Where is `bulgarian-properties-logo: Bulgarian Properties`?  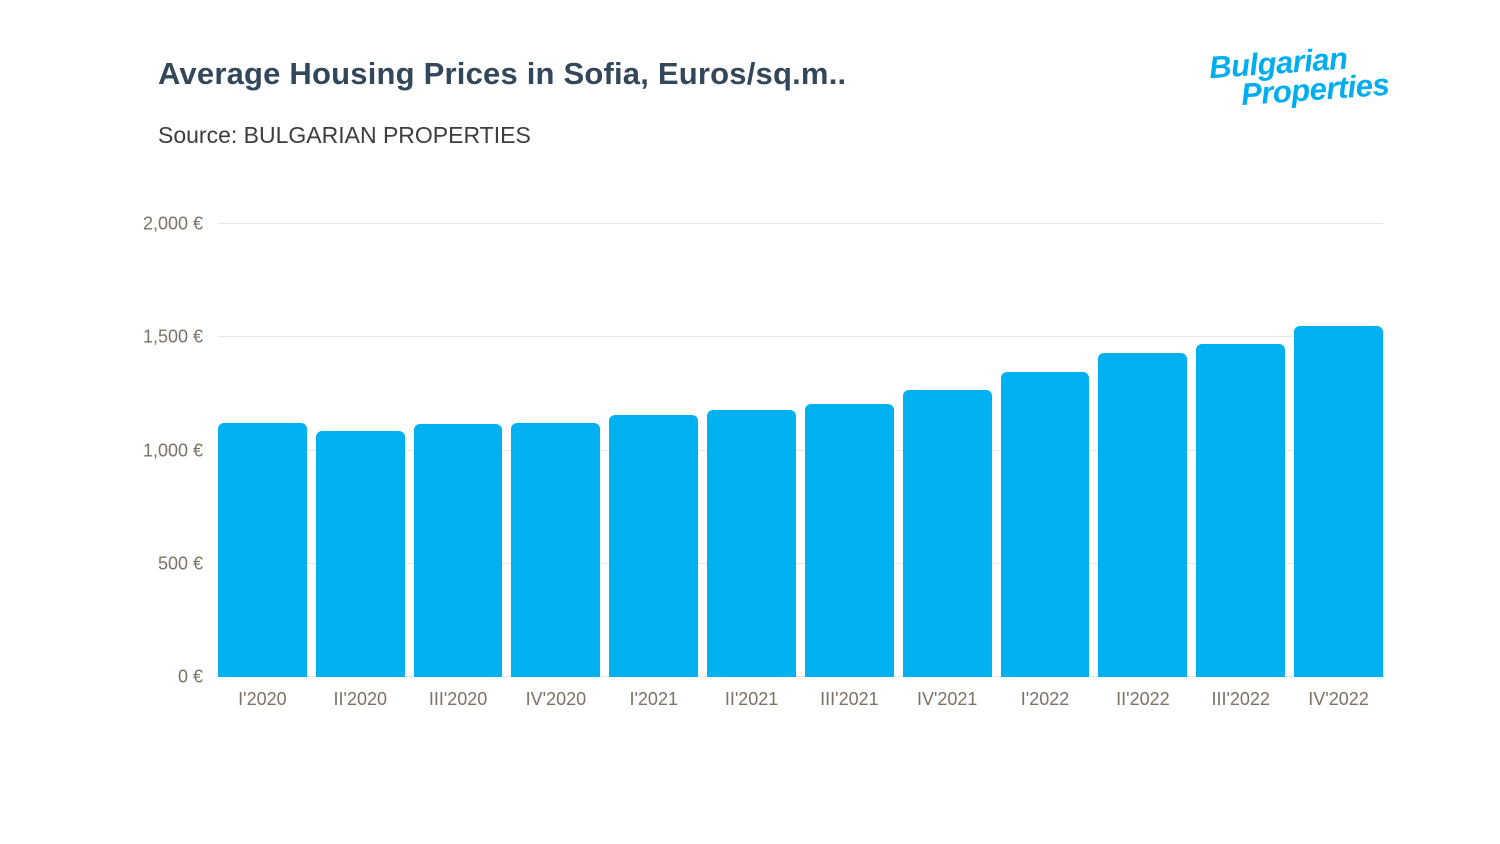 bulgarian-properties-logo: Bulgarian Properties is located at coordinates (1299, 76).